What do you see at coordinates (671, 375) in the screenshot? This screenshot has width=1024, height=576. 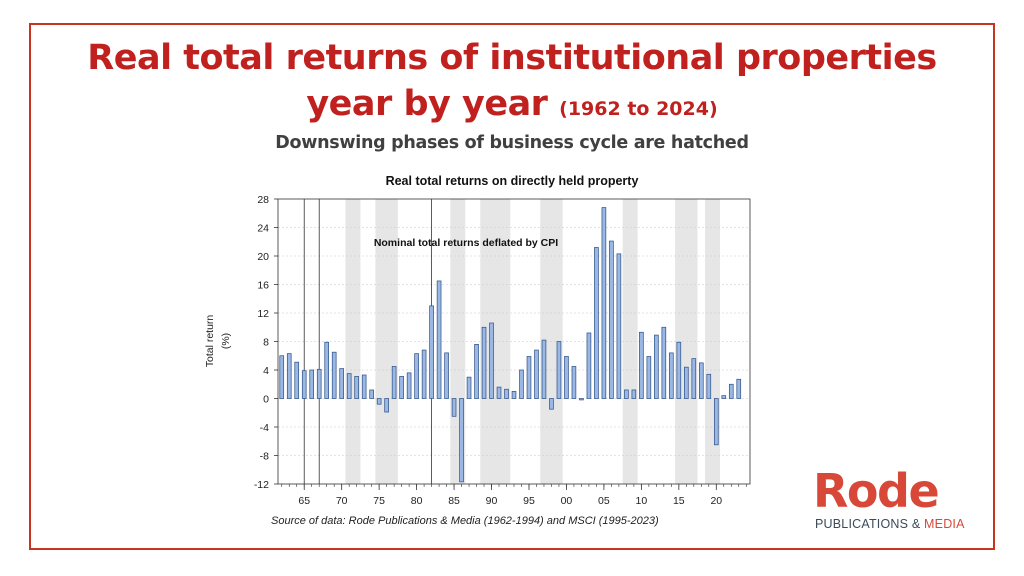 I see `bar-2014` at bounding box center [671, 375].